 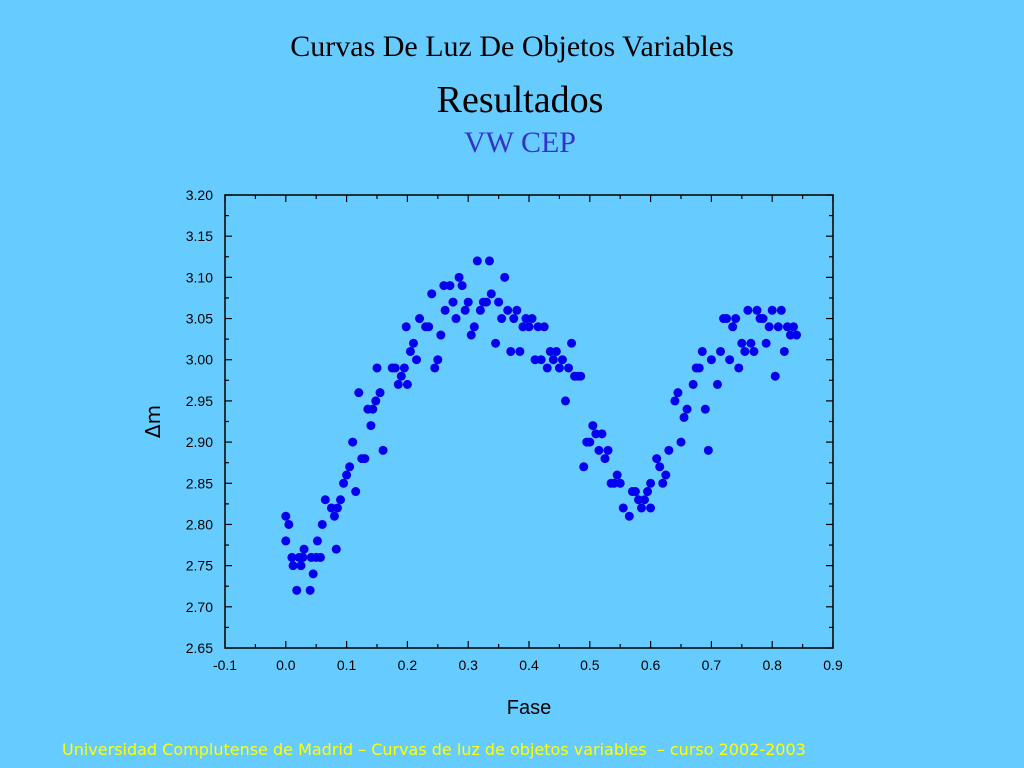 I want to click on x-tick-label: 0.6, so click(x=651, y=665).